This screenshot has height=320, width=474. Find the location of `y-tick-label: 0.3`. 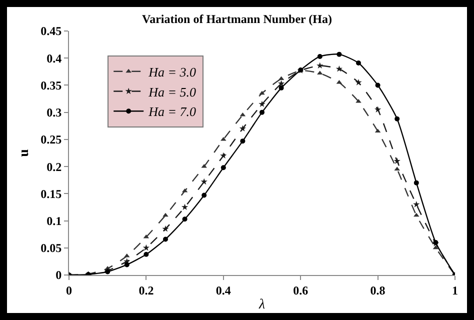

y-tick-label: 0.3 is located at coordinates (54, 113).